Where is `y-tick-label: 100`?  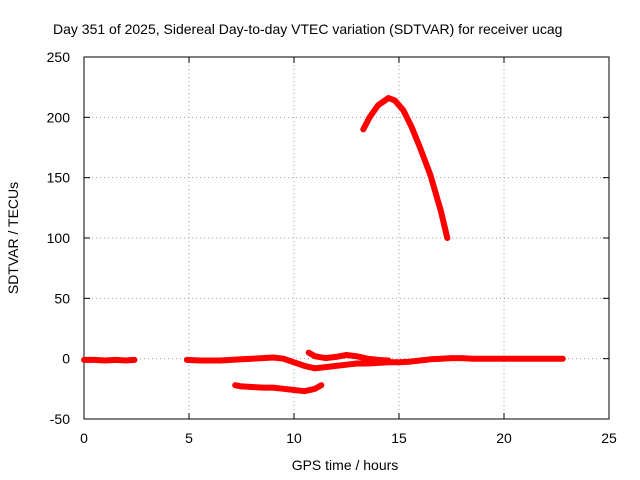
y-tick-label: 100 is located at coordinates (59, 238).